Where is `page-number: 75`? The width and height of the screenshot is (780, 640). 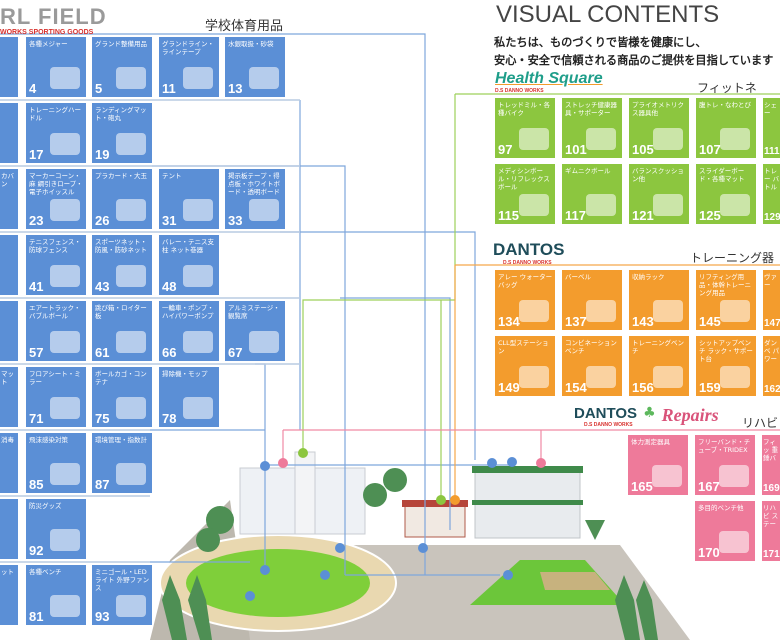
page-number: 75 is located at coordinates (102, 418).